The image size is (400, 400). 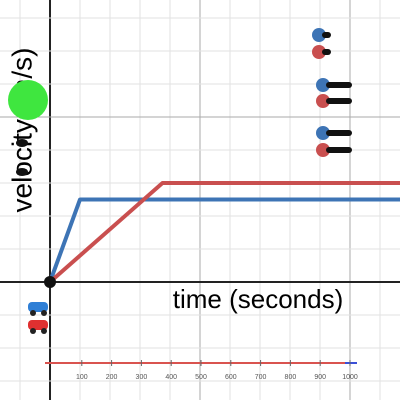 I want to click on x-axis-label: time (seconds), so click(x=258, y=299).